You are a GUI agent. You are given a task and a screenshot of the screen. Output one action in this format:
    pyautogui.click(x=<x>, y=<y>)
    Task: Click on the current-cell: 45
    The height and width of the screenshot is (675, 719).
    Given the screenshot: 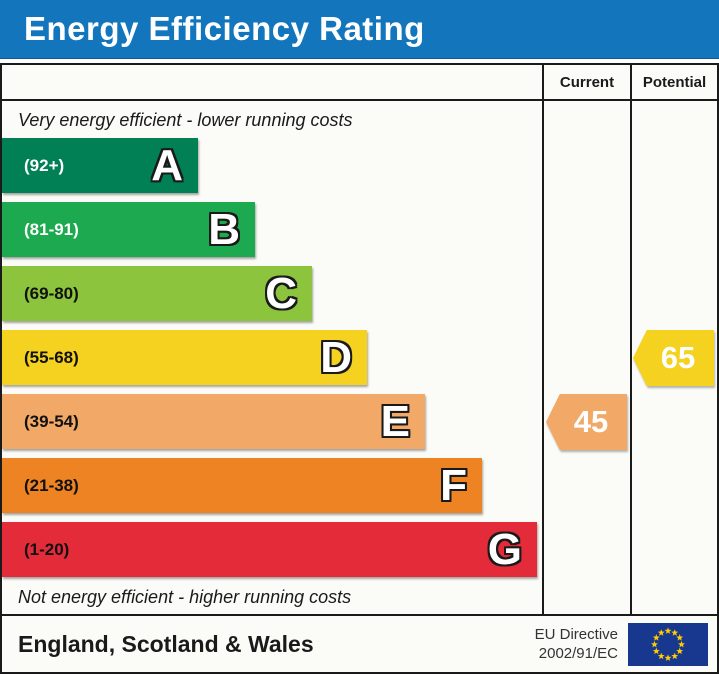 What is the action you would take?
    pyautogui.click(x=586, y=357)
    